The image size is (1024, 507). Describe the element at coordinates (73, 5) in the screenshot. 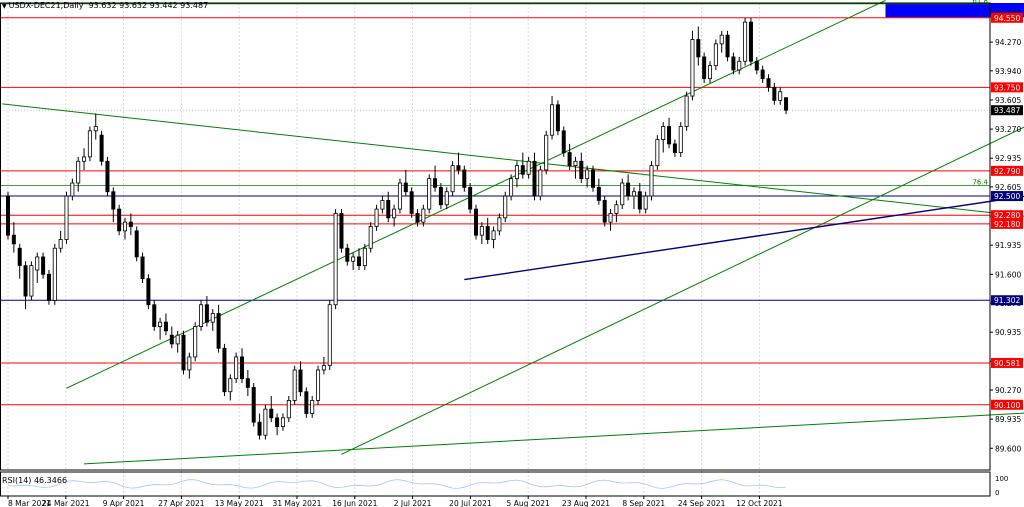

I see `timeframe: Daily` at that location.